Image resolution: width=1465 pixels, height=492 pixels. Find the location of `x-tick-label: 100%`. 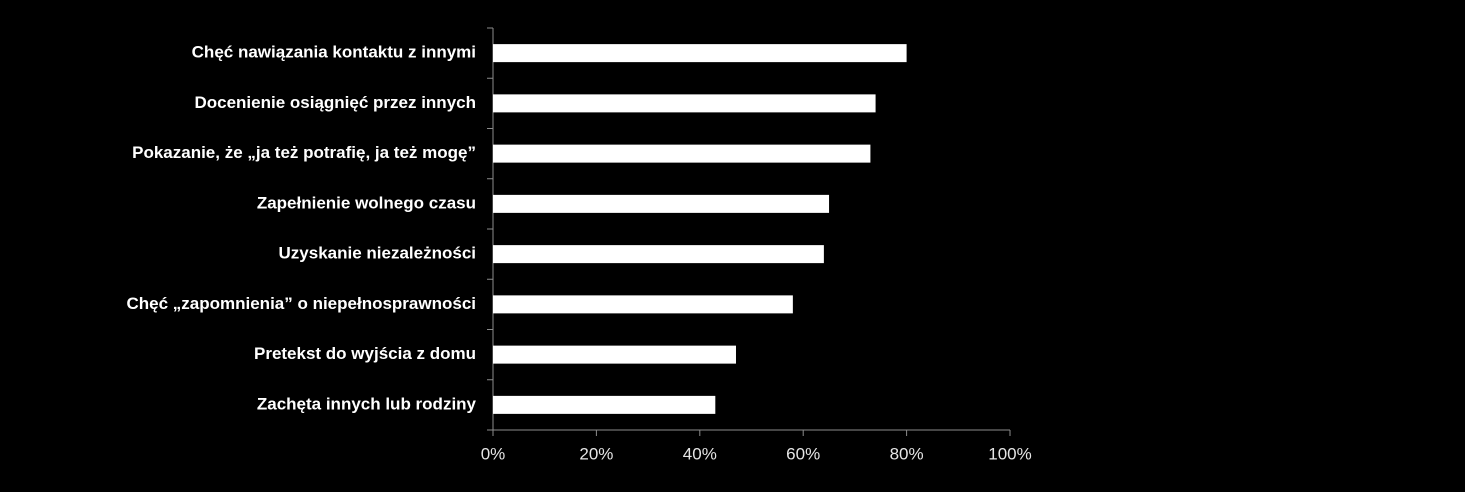

x-tick-label: 100% is located at coordinates (1009, 453).